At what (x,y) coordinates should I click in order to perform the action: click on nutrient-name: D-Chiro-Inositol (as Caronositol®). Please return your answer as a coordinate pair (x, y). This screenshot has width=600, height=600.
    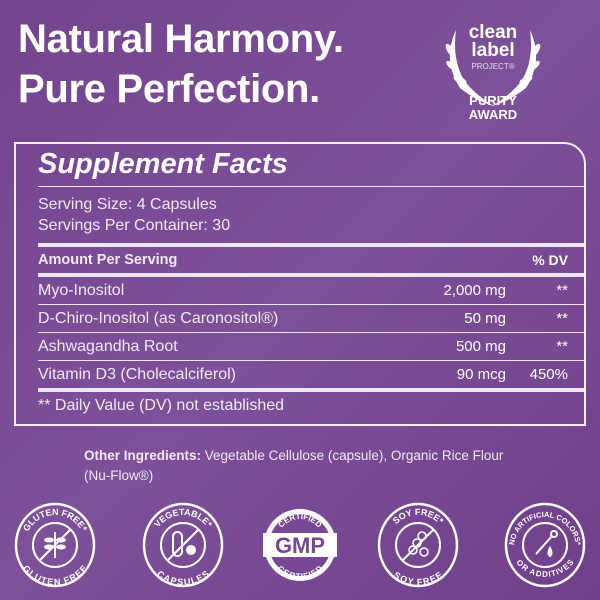
    Looking at the image, I should click on (158, 318).